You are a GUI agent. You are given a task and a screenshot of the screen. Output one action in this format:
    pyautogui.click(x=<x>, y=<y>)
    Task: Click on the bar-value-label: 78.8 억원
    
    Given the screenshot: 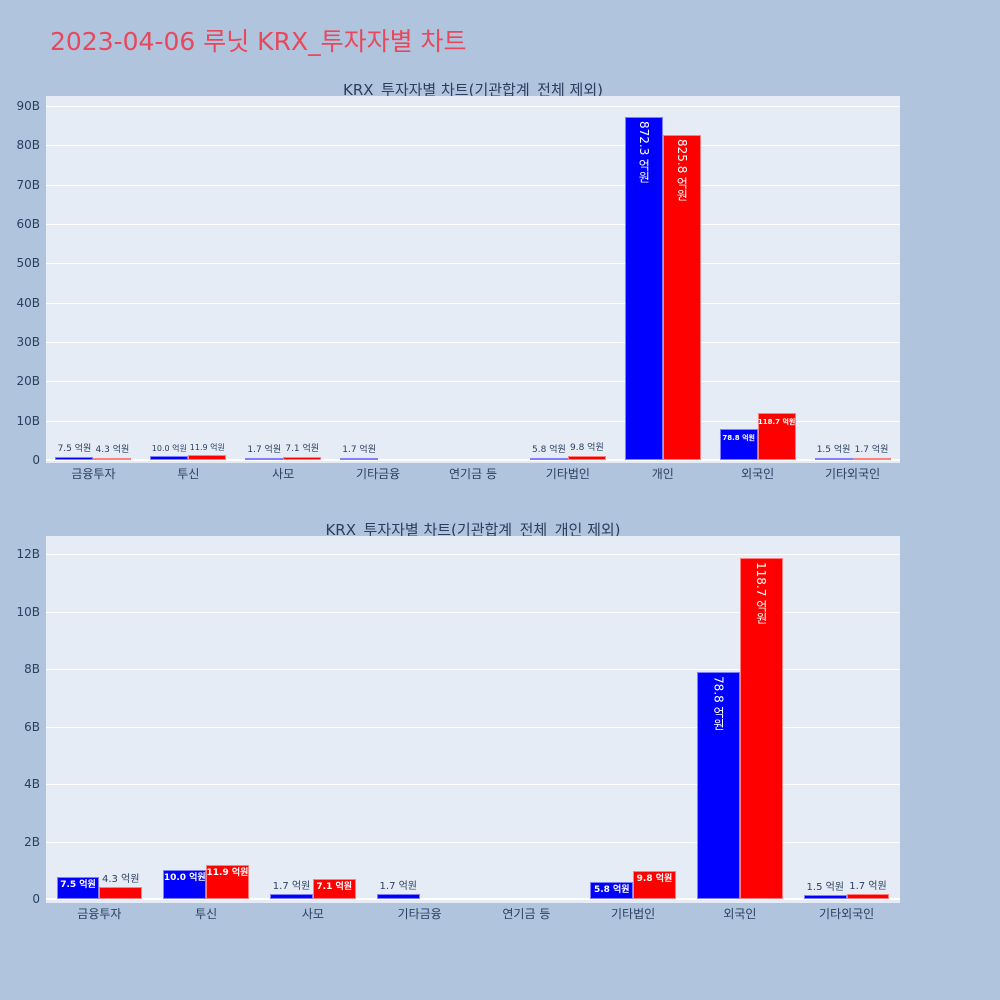 What is the action you would take?
    pyautogui.click(x=718, y=703)
    